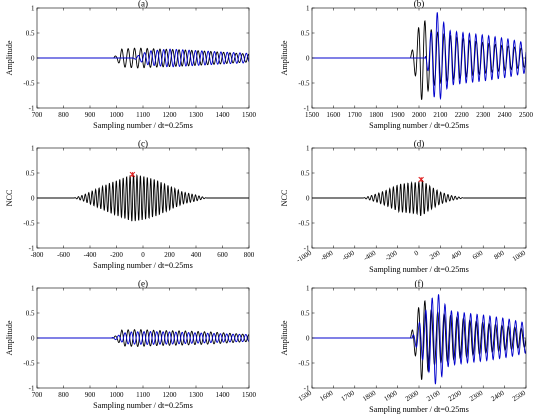 Image resolution: width=550 pixels, height=416 pixels. What do you see at coordinates (348, 396) in the screenshot?
I see `x-tick-label: 1700` at bounding box center [348, 396].